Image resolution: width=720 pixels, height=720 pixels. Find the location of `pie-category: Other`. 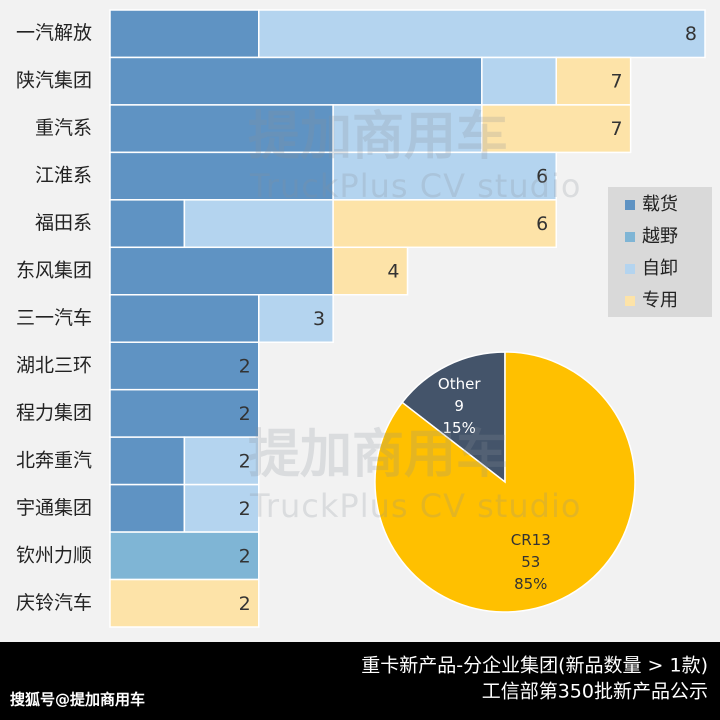

pie-category: Other is located at coordinates (459, 384).